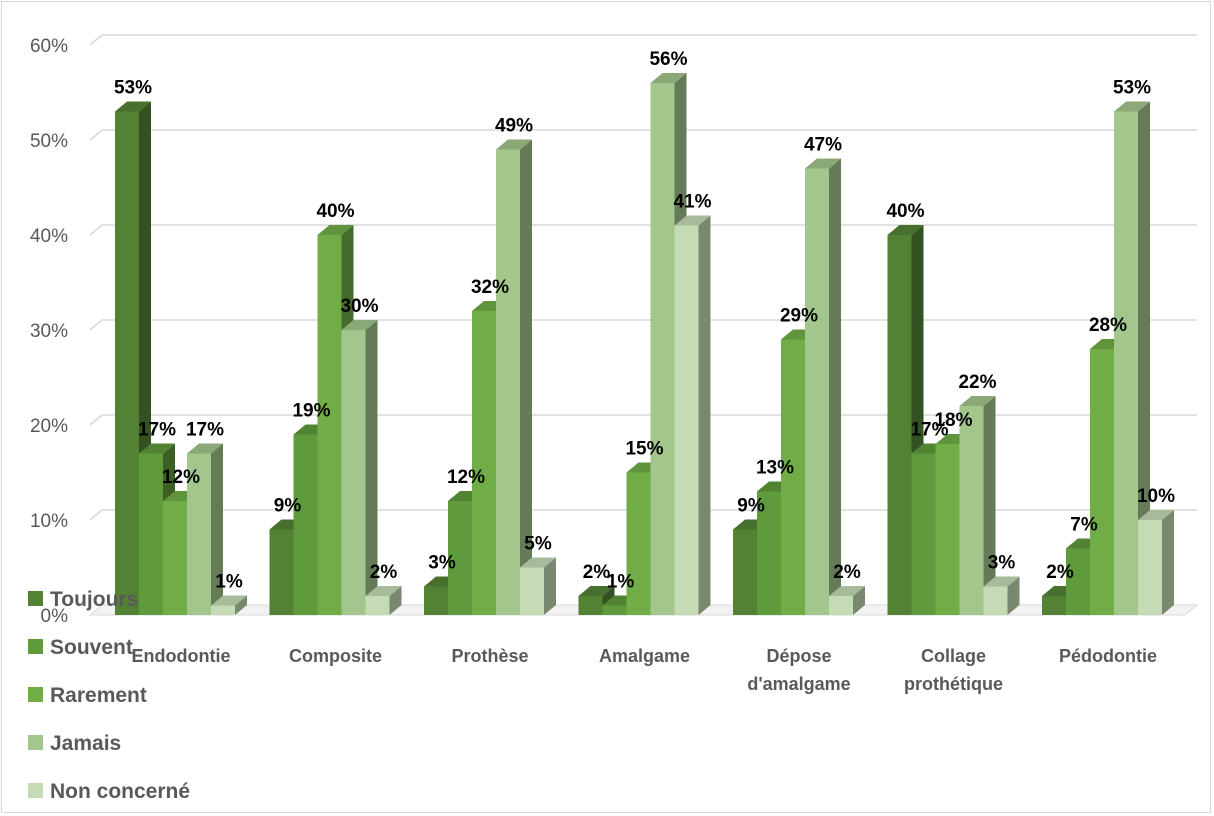  What do you see at coordinates (1108, 325) in the screenshot?
I see `data-label: 28%` at bounding box center [1108, 325].